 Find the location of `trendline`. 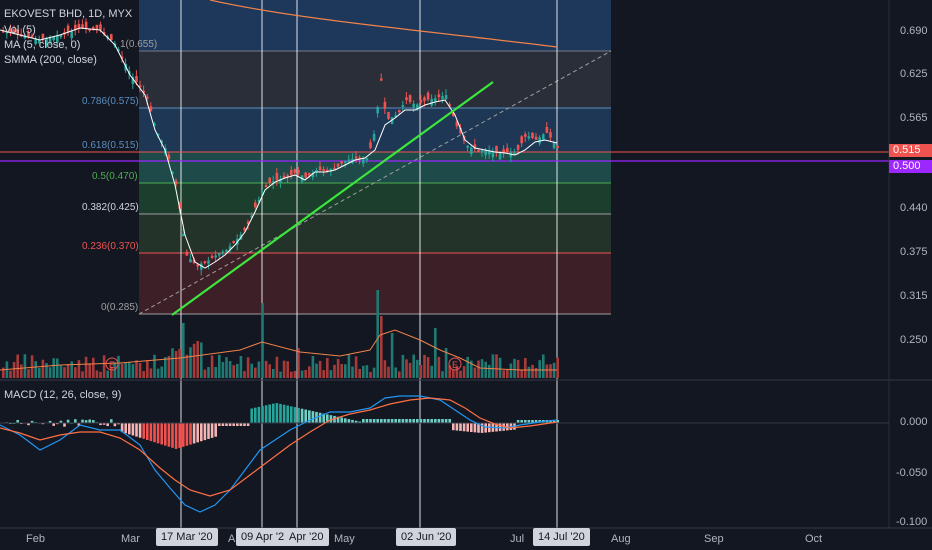

trendline is located at coordinates (332, 198).